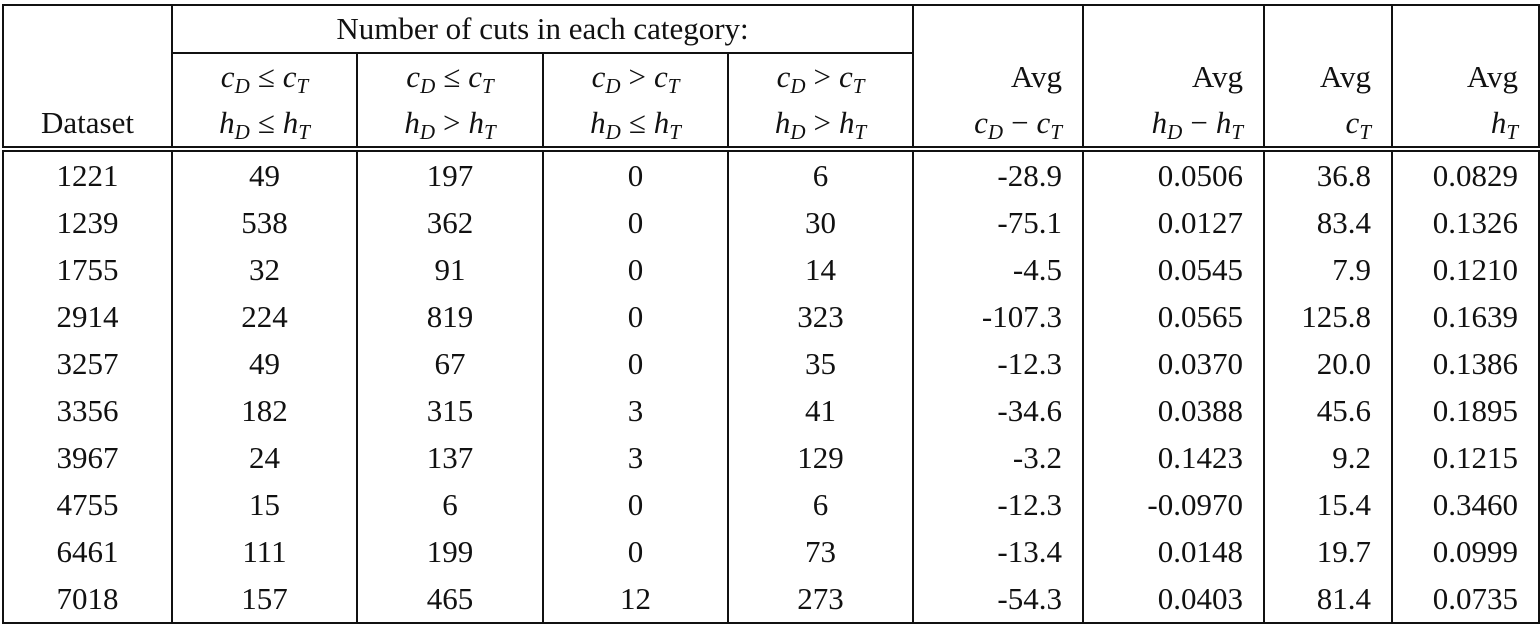 The width and height of the screenshot is (1540, 624). Describe the element at coordinates (1173, 363) in the screenshot. I see `cell: 0.0370` at that location.